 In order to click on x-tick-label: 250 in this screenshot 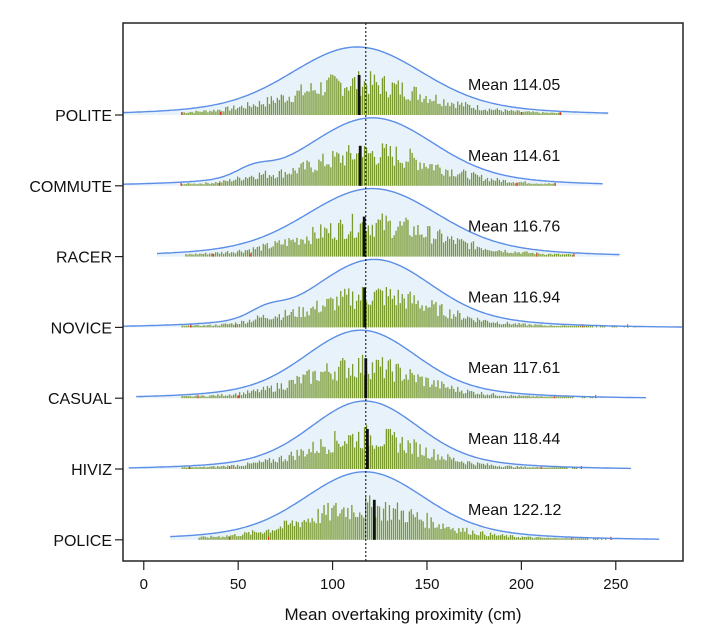, I will do `click(615, 584)`.